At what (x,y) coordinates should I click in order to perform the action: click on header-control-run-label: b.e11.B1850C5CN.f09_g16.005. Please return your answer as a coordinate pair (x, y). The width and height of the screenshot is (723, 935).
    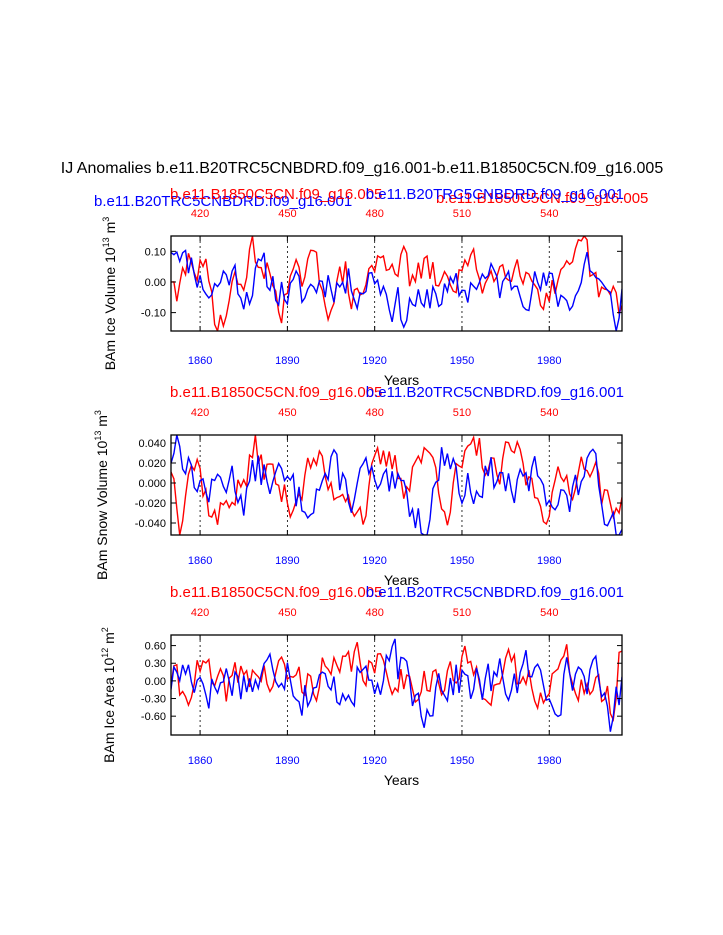
    Looking at the image, I should click on (542, 198).